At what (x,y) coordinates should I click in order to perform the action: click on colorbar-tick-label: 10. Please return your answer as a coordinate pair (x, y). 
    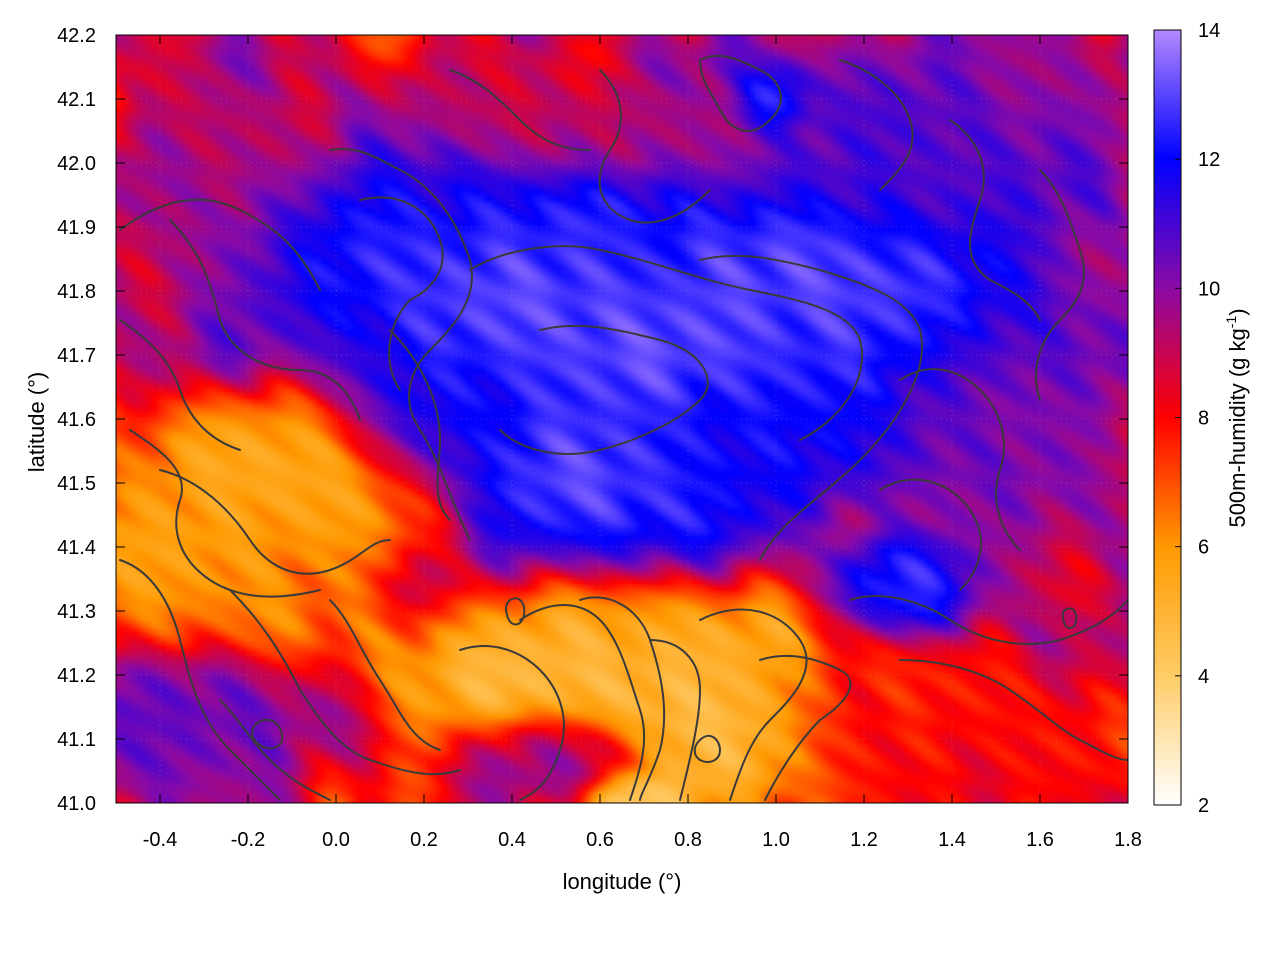
    Looking at the image, I should click on (1209, 289).